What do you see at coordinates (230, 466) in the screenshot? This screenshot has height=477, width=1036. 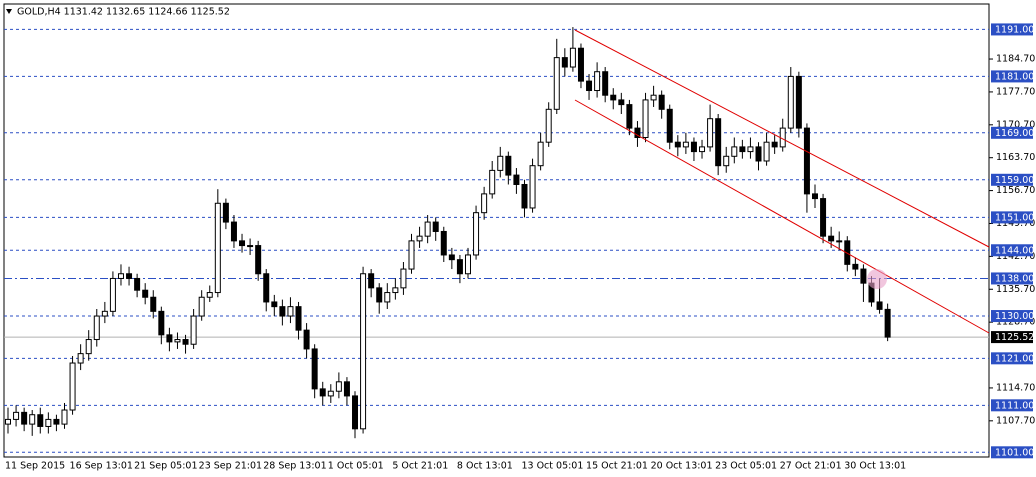 I see `x-tick-label: 23 Sep 21:01` at bounding box center [230, 466].